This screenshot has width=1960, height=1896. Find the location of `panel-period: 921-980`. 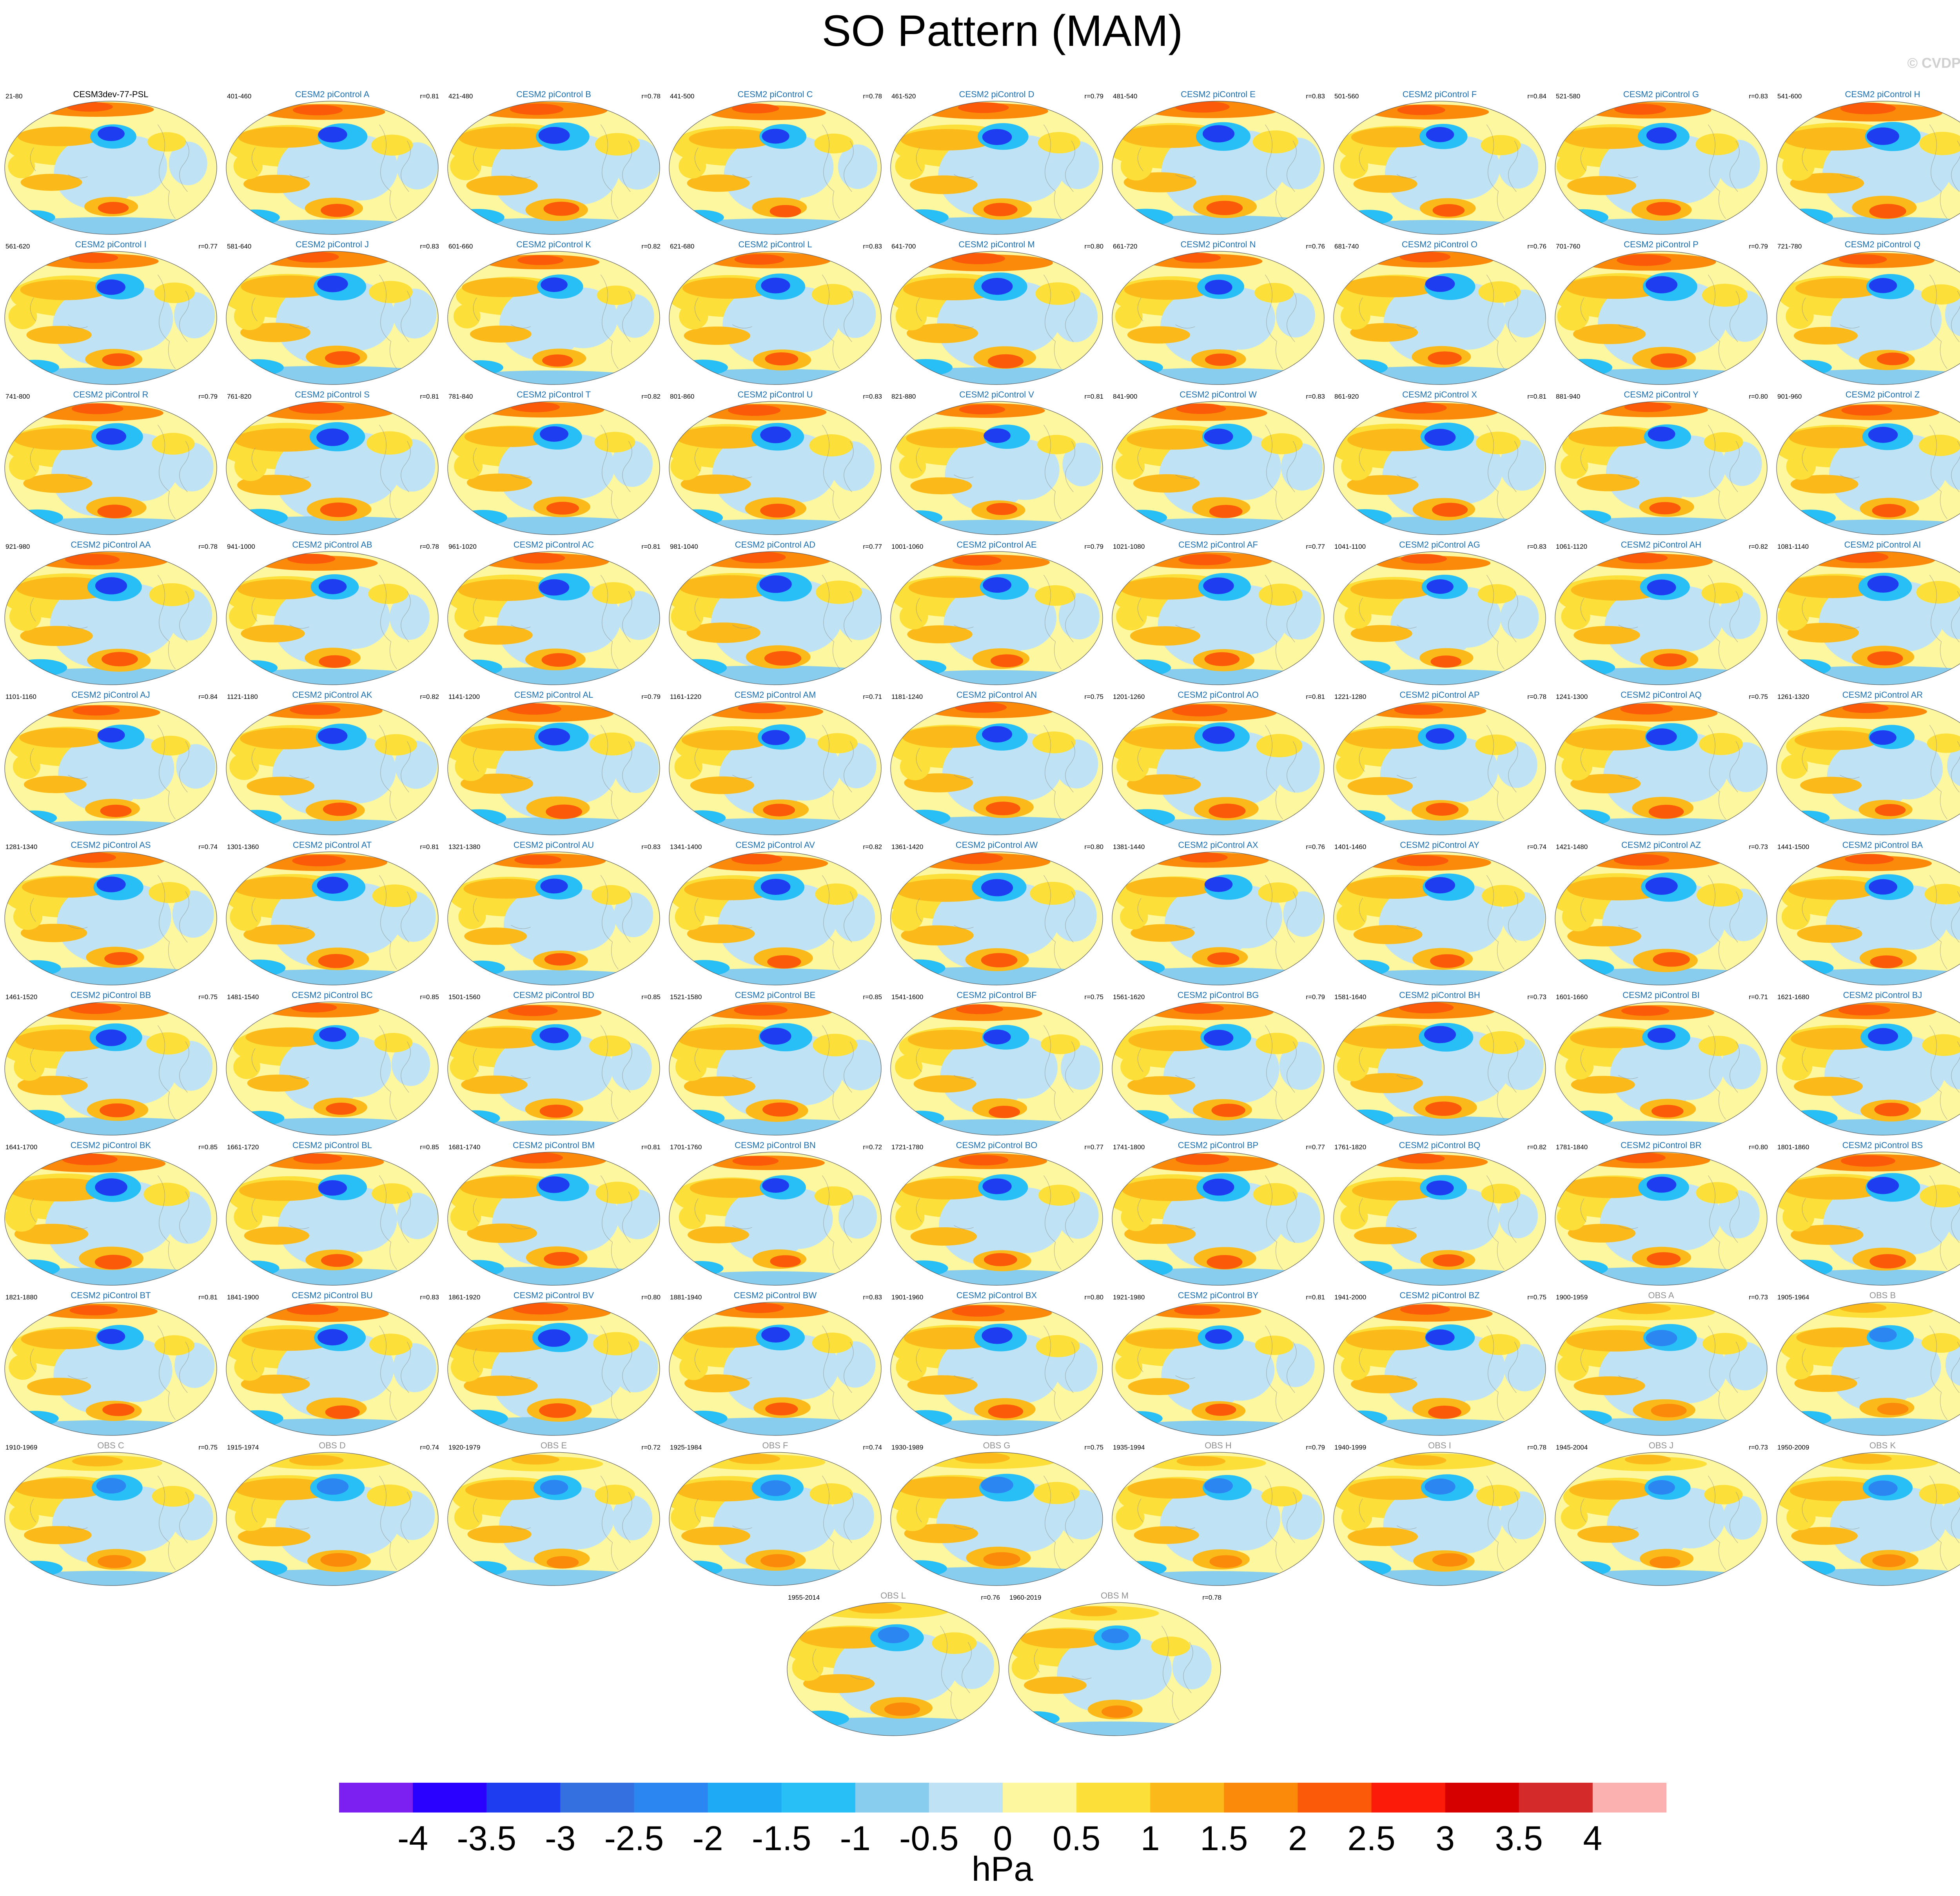

panel-period: 921-980 is located at coordinates (17, 546).